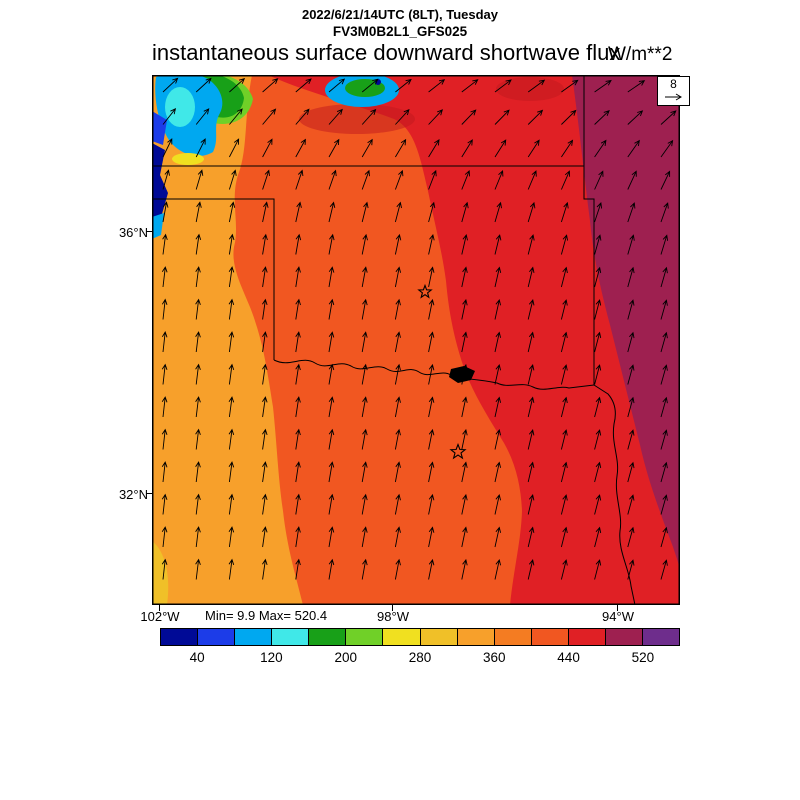 The image size is (800, 800). I want to click on colorbar-tick-label: 440, so click(568, 657).